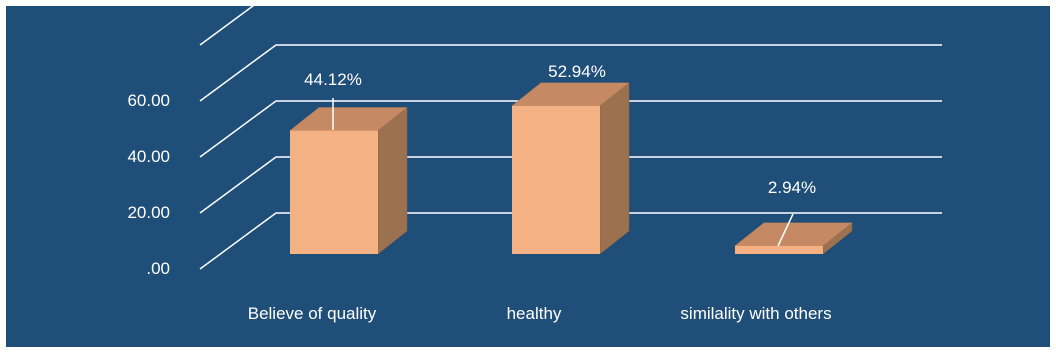  Describe the element at coordinates (148, 184) in the screenshot. I see `y-axis-ticks: .00 20.00 40.00 60.00` at that location.